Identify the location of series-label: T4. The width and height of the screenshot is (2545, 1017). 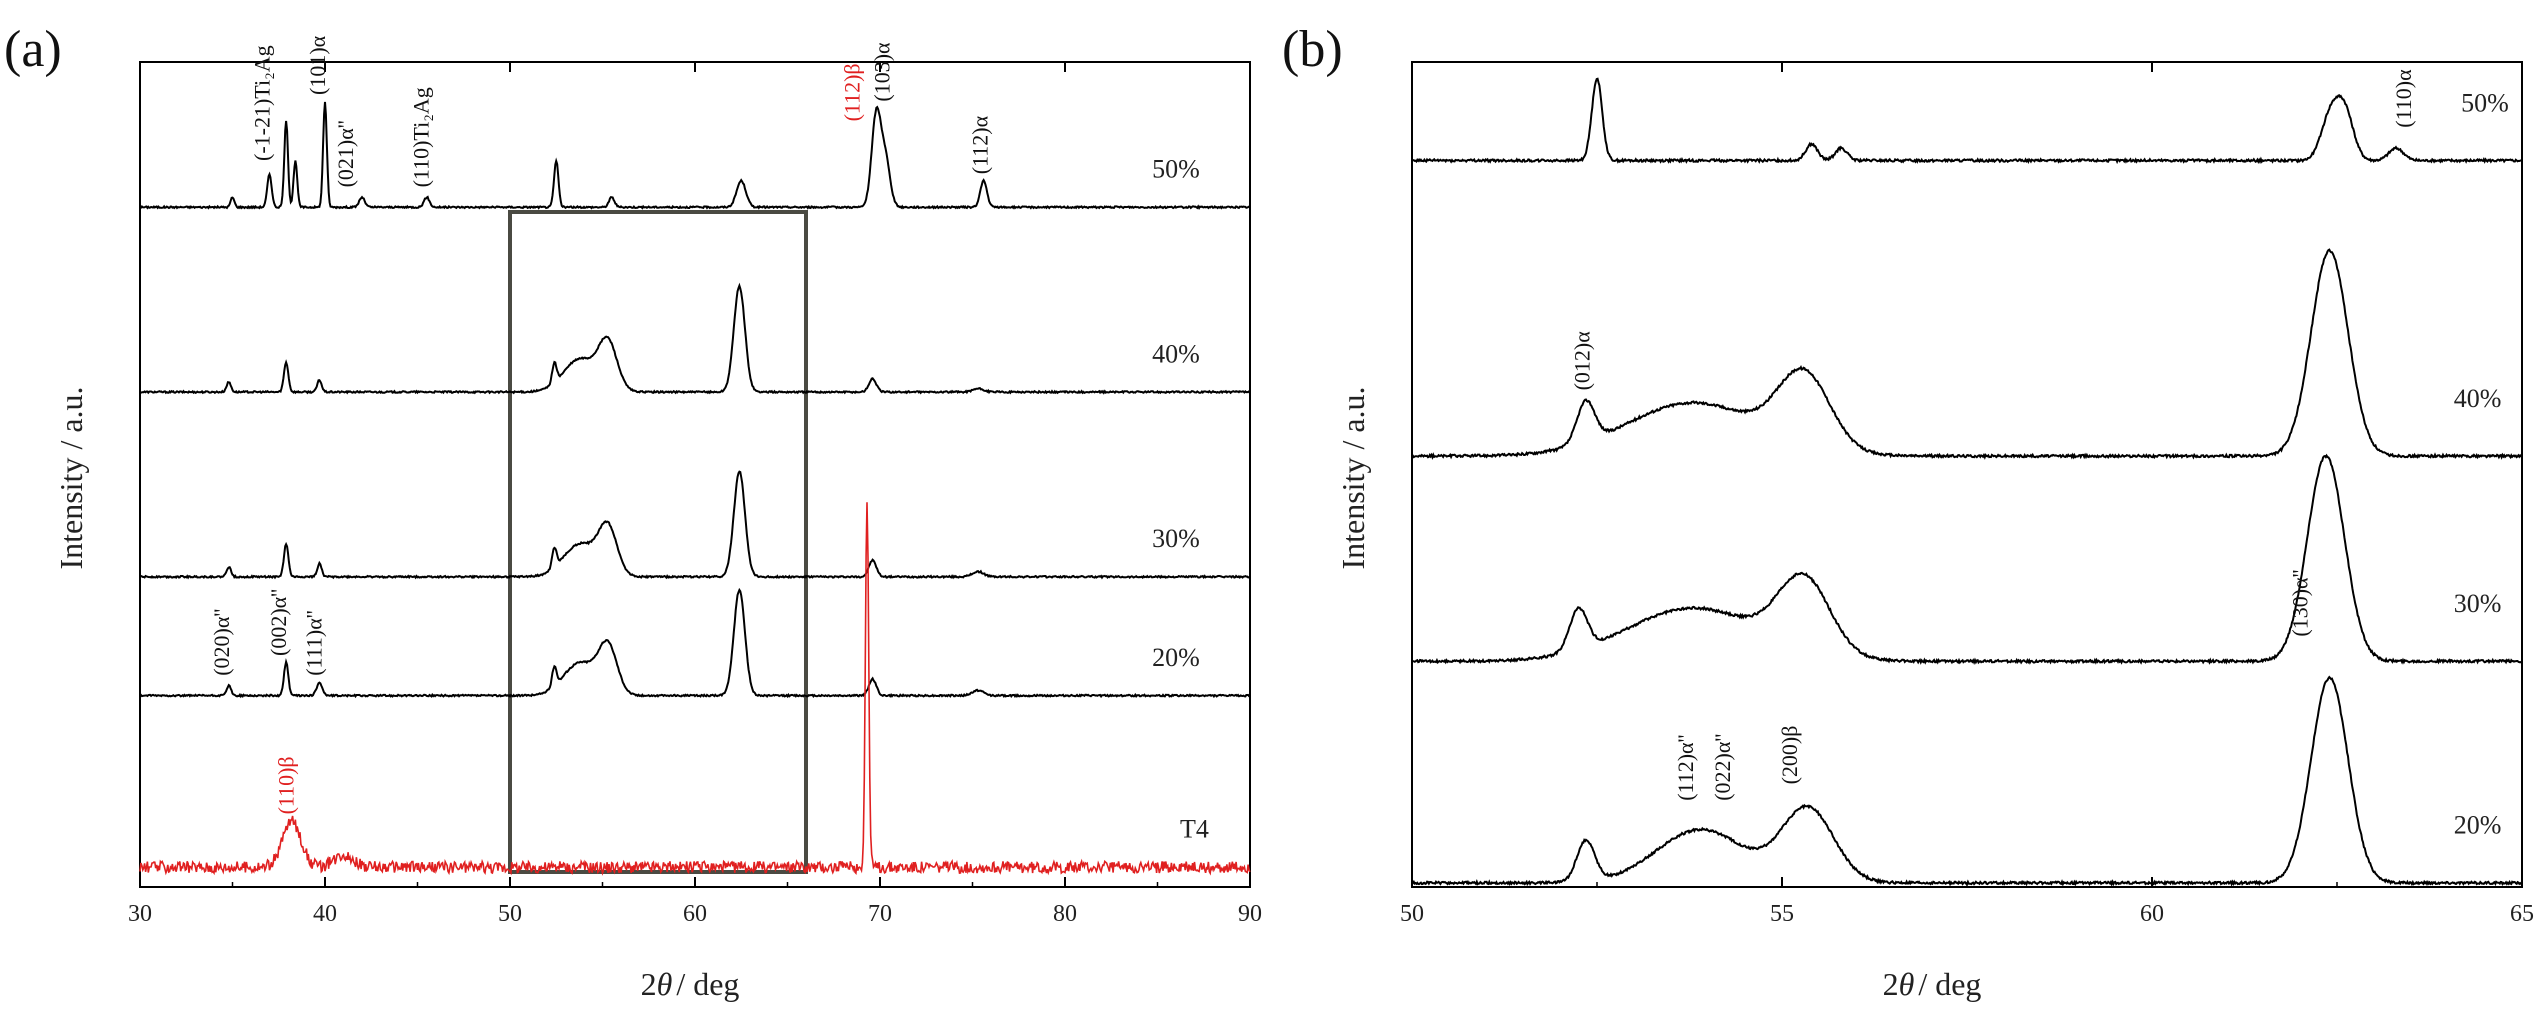
(1194, 829).